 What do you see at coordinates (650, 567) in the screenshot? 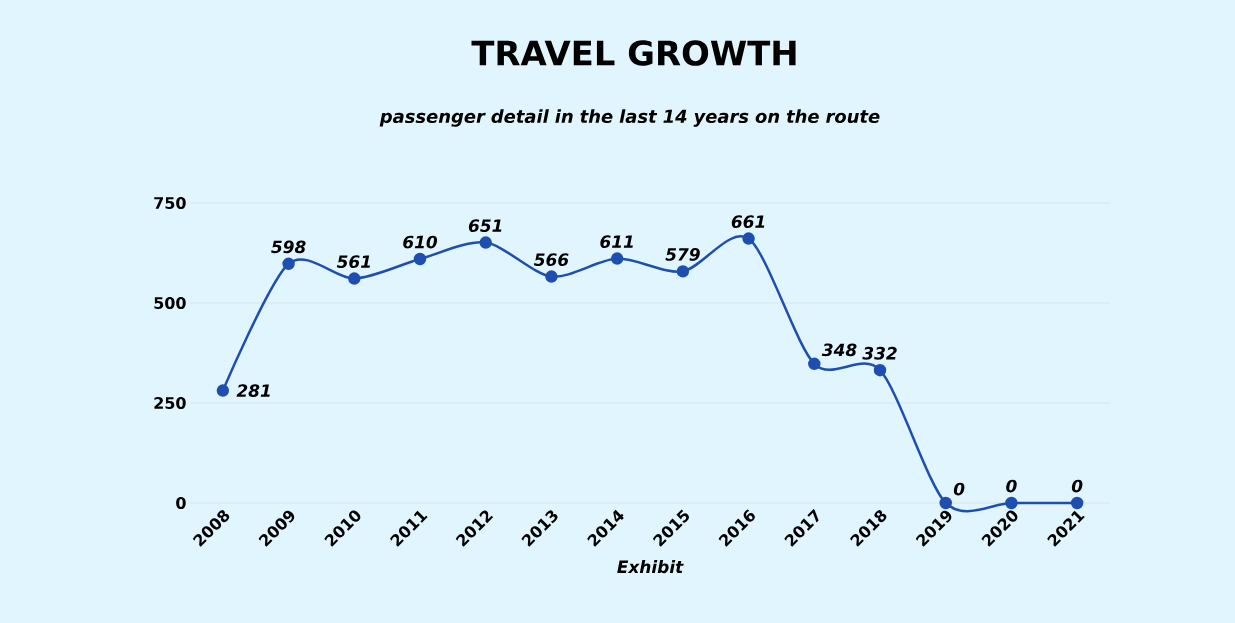
I see `x-axis-title: Exhibit` at bounding box center [650, 567].